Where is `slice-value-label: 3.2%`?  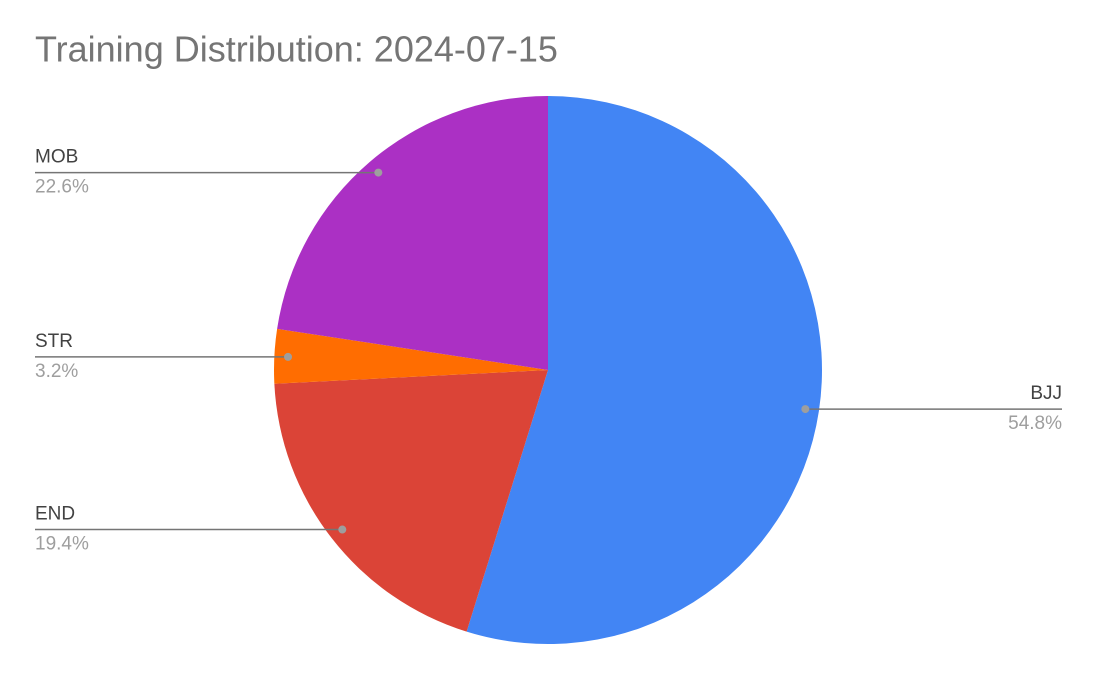 slice-value-label: 3.2% is located at coordinates (56, 371).